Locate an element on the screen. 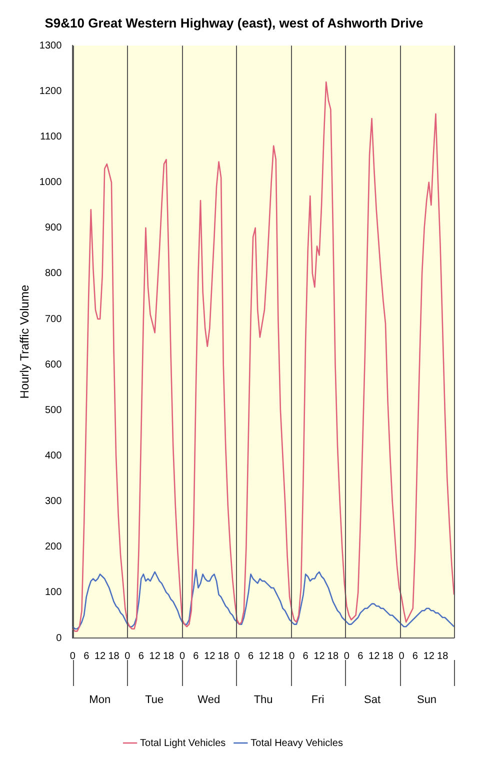  chart-title: S9&10 Great Western Highway (east), west of Ashworth Drive is located at coordinates (234, 22).